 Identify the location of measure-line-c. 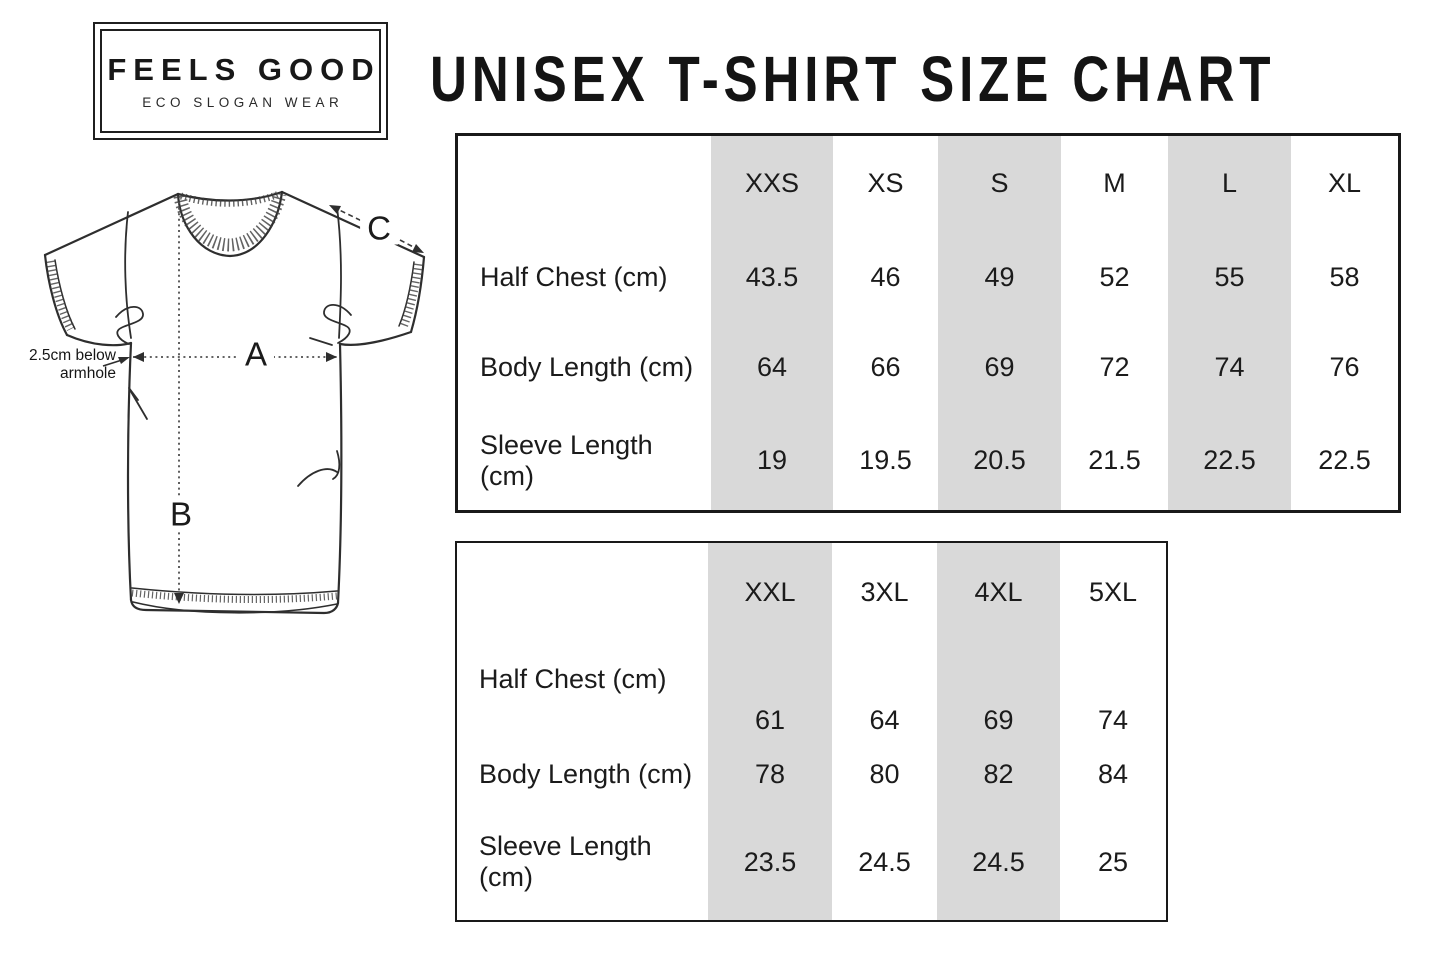
(376, 229).